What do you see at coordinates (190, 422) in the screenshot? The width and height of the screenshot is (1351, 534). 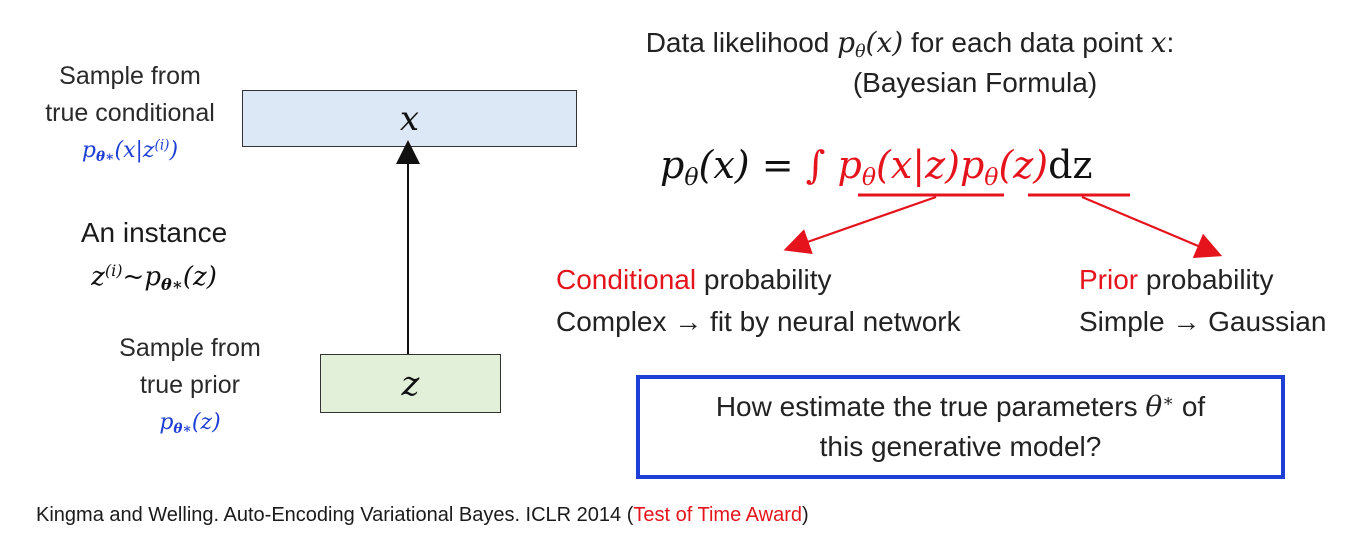 I see `prior-formula: pθ∗(z)` at bounding box center [190, 422].